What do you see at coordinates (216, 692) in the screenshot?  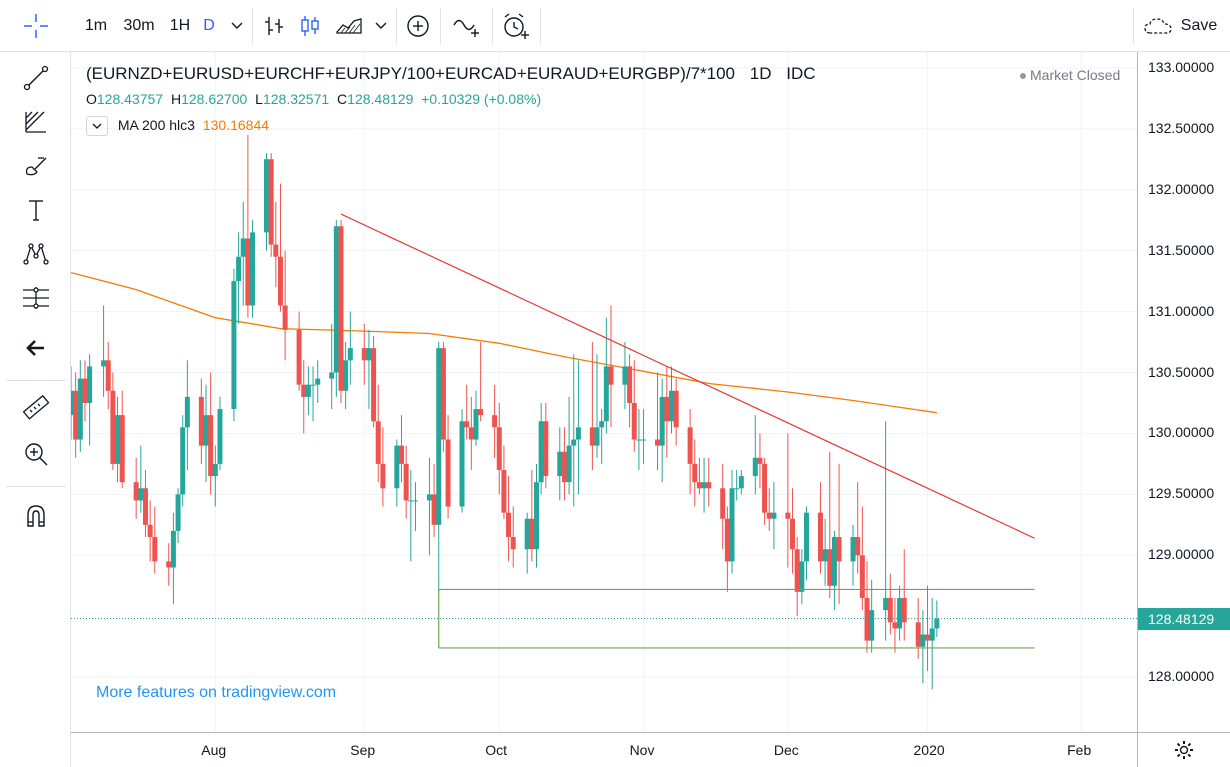 I see `watermark-link: More features on tradingview.com` at bounding box center [216, 692].